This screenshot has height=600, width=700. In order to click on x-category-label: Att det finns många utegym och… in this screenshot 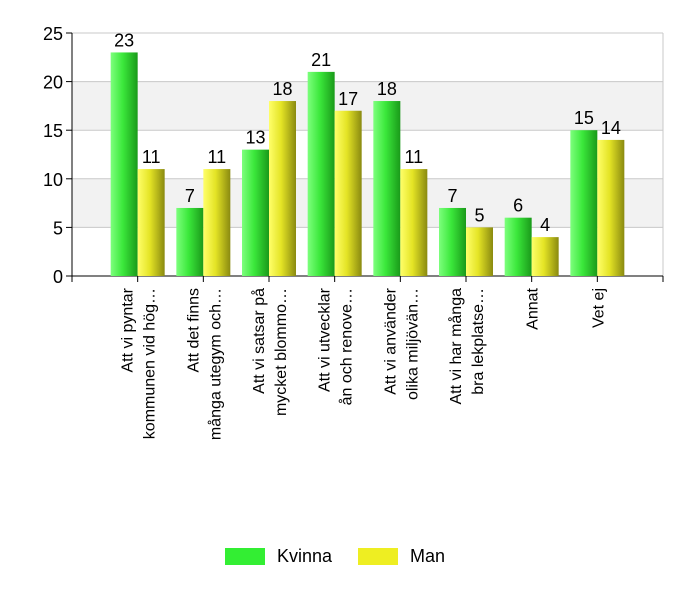, I will do `click(204, 364)`.